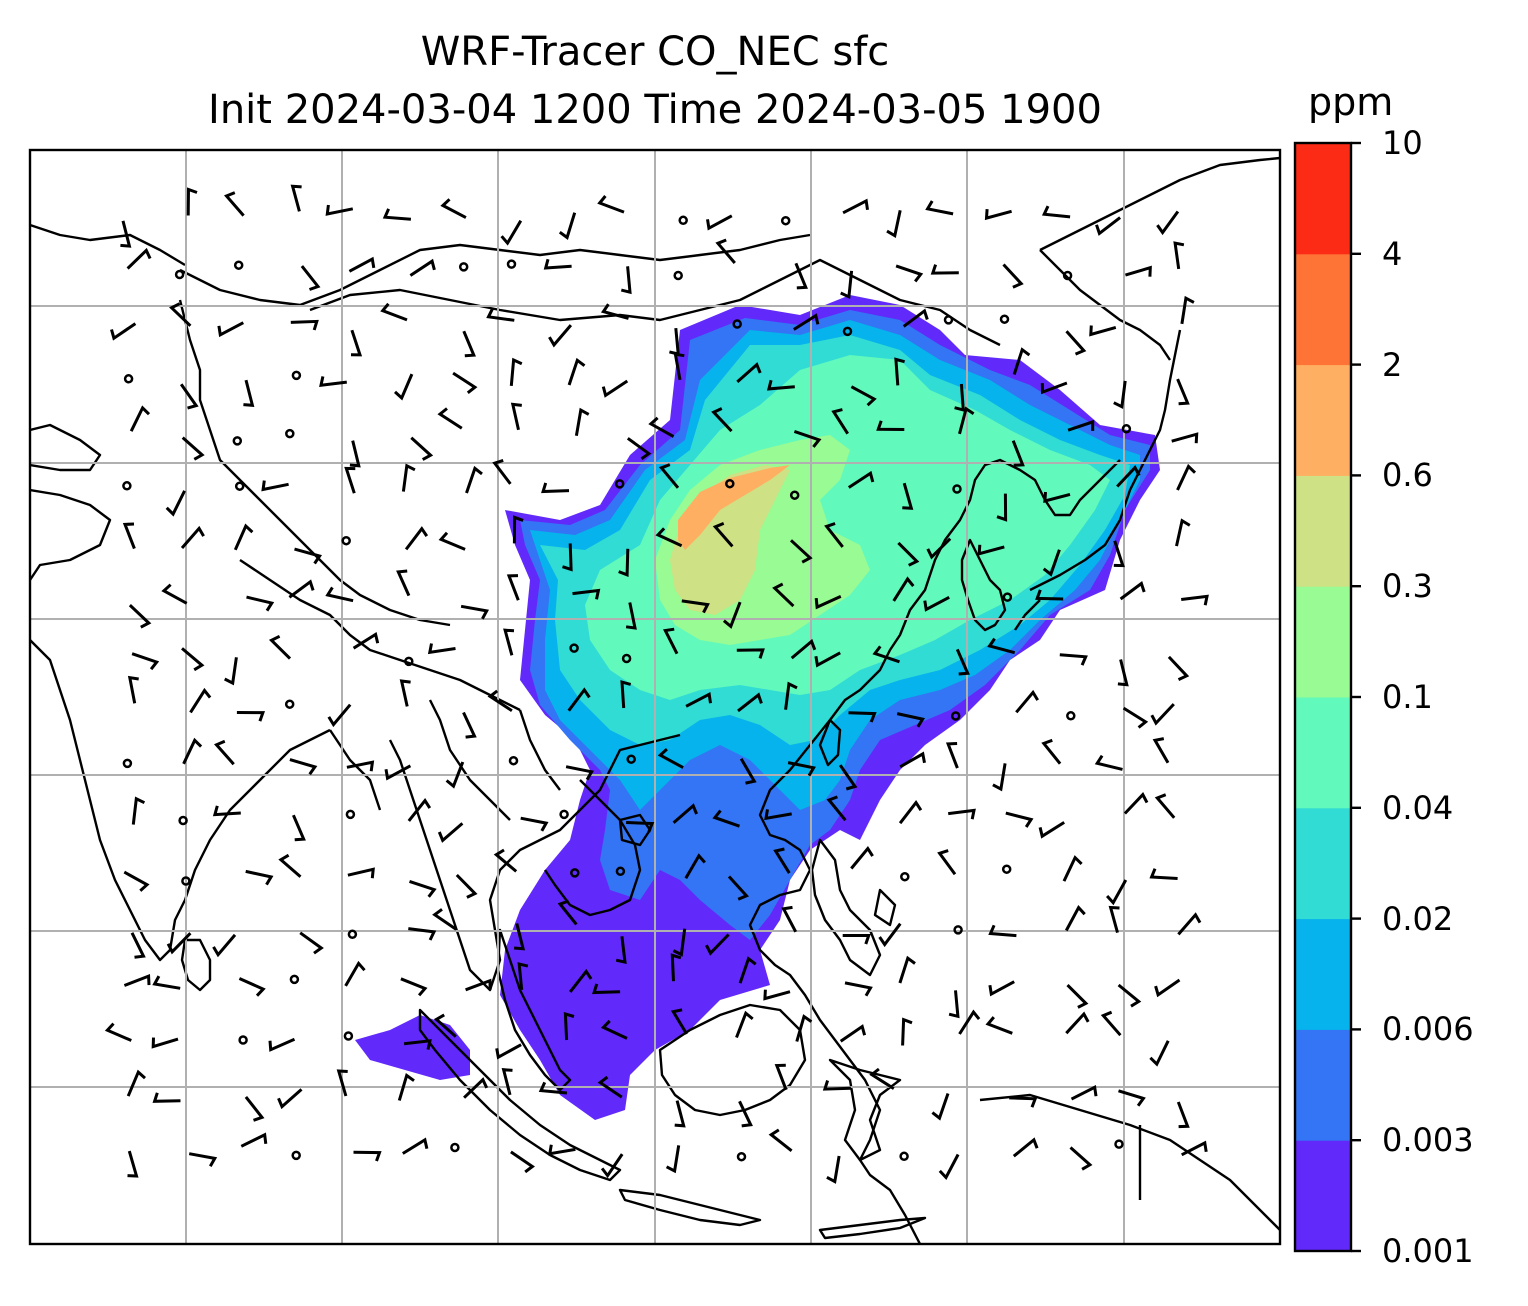 The height and width of the screenshot is (1306, 1528). What do you see at coordinates (1129, 1162) in the screenshot?
I see `coastline-new-guinea` at bounding box center [1129, 1162].